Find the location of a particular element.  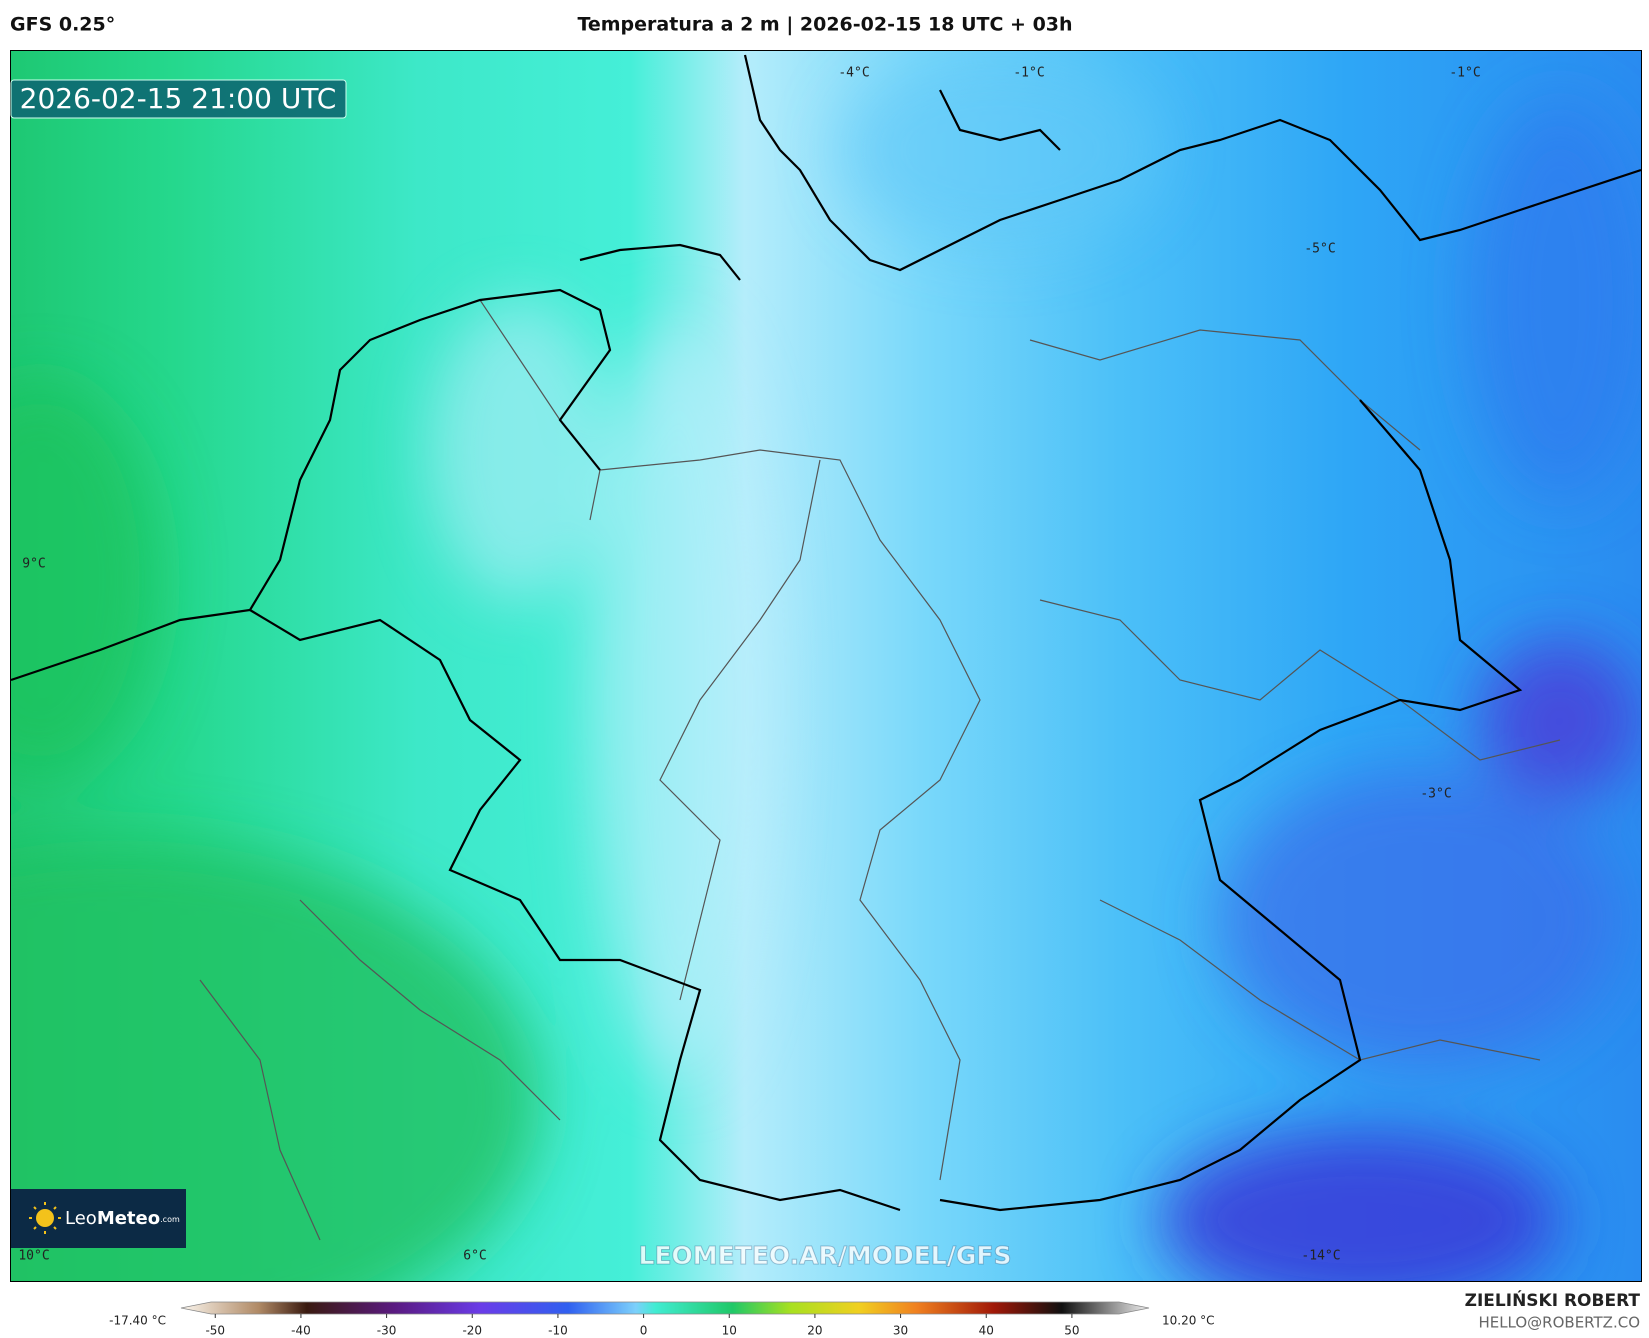

contour-label: 9°C is located at coordinates (33, 564).